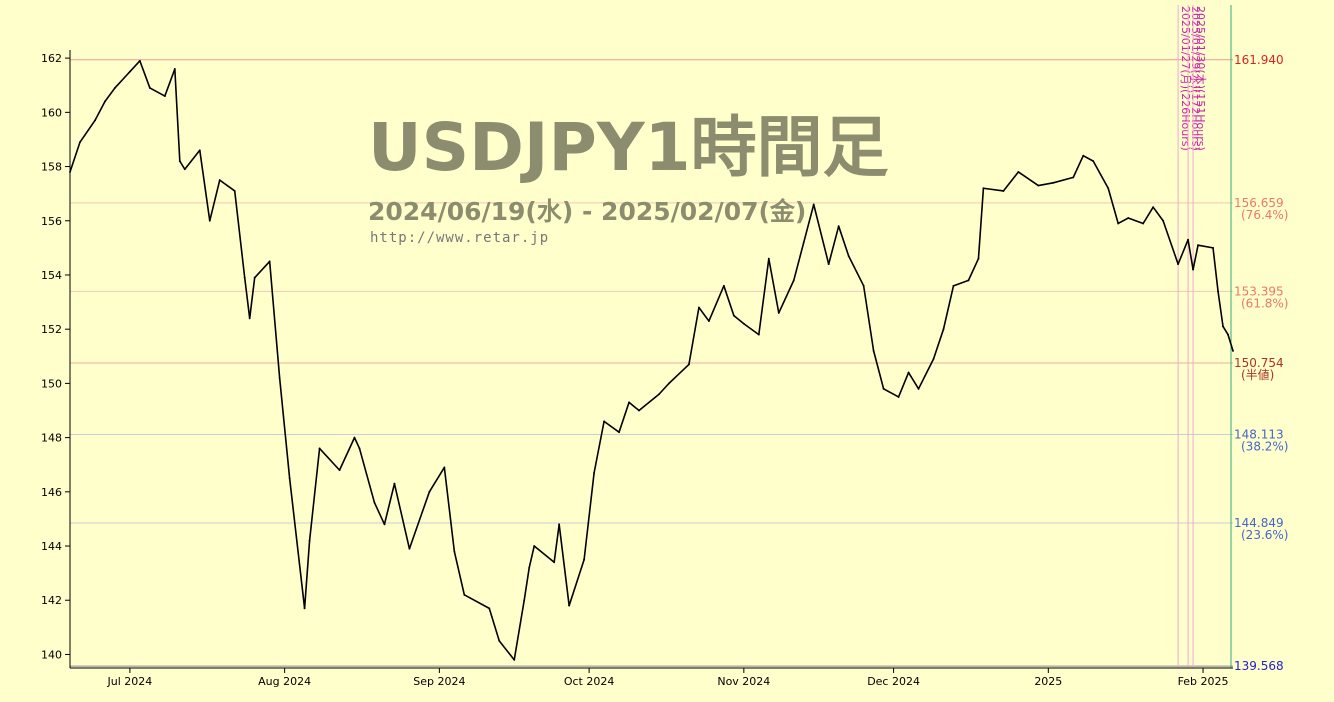 Image resolution: width=1334 pixels, height=702 pixels. Describe the element at coordinates (51, 221) in the screenshot. I see `y-tick-label: 156` at that location.